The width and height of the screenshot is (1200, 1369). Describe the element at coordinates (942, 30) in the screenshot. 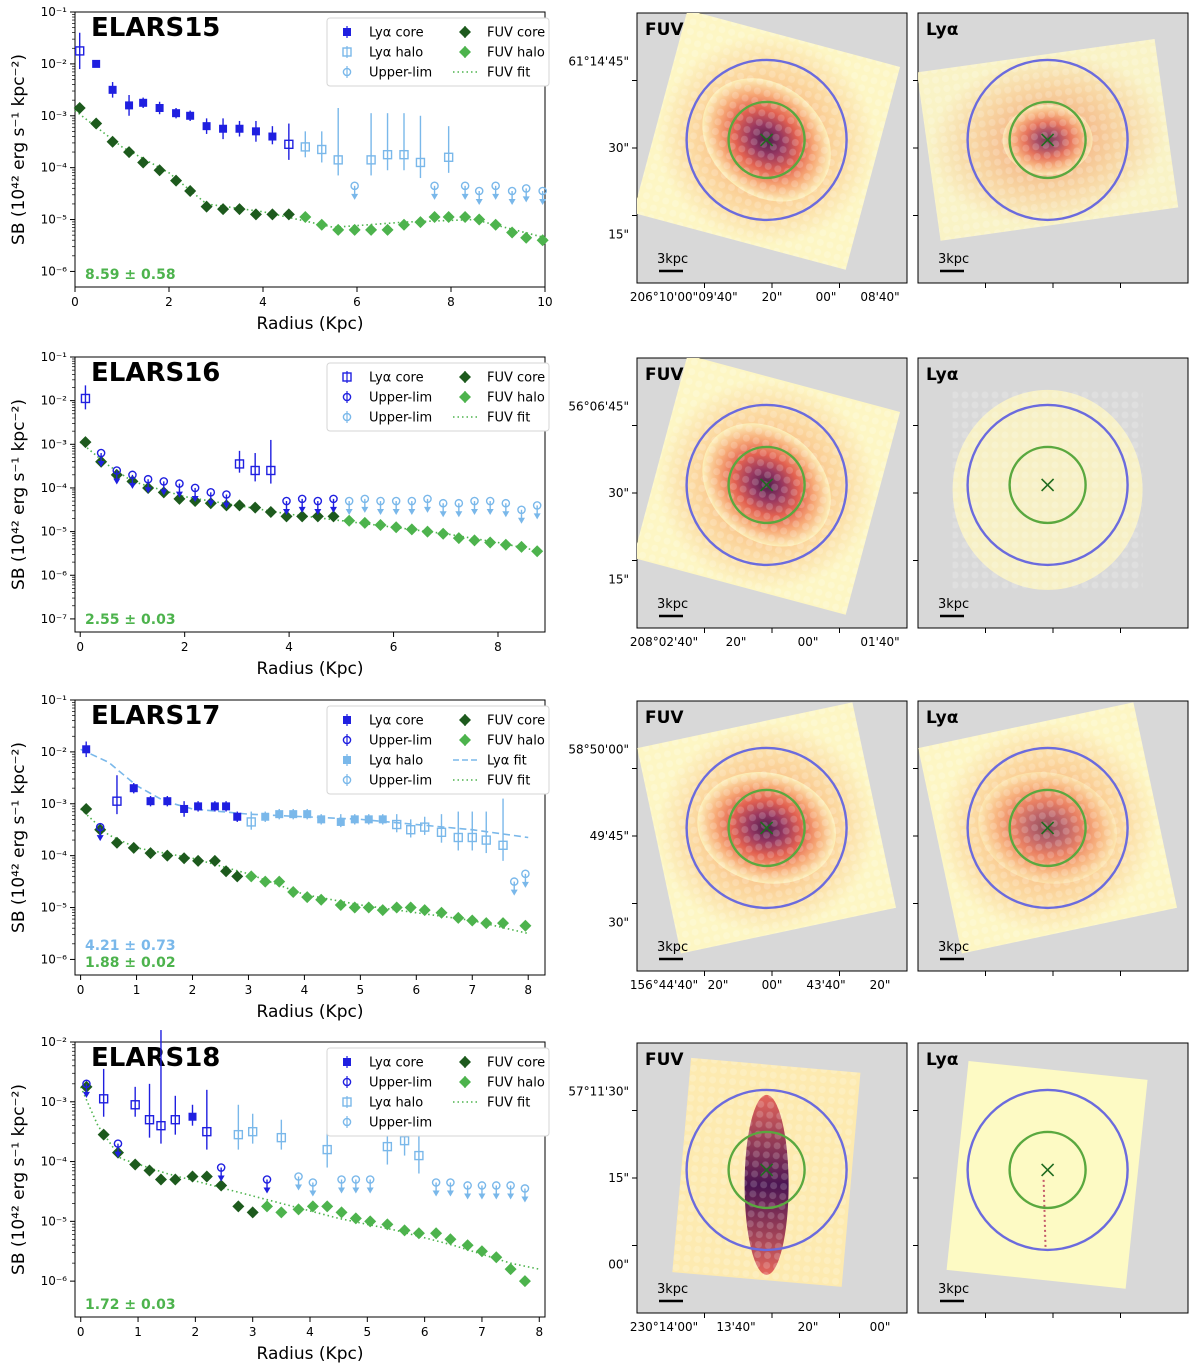

I see `lya-map-title: Lyα` at that location.